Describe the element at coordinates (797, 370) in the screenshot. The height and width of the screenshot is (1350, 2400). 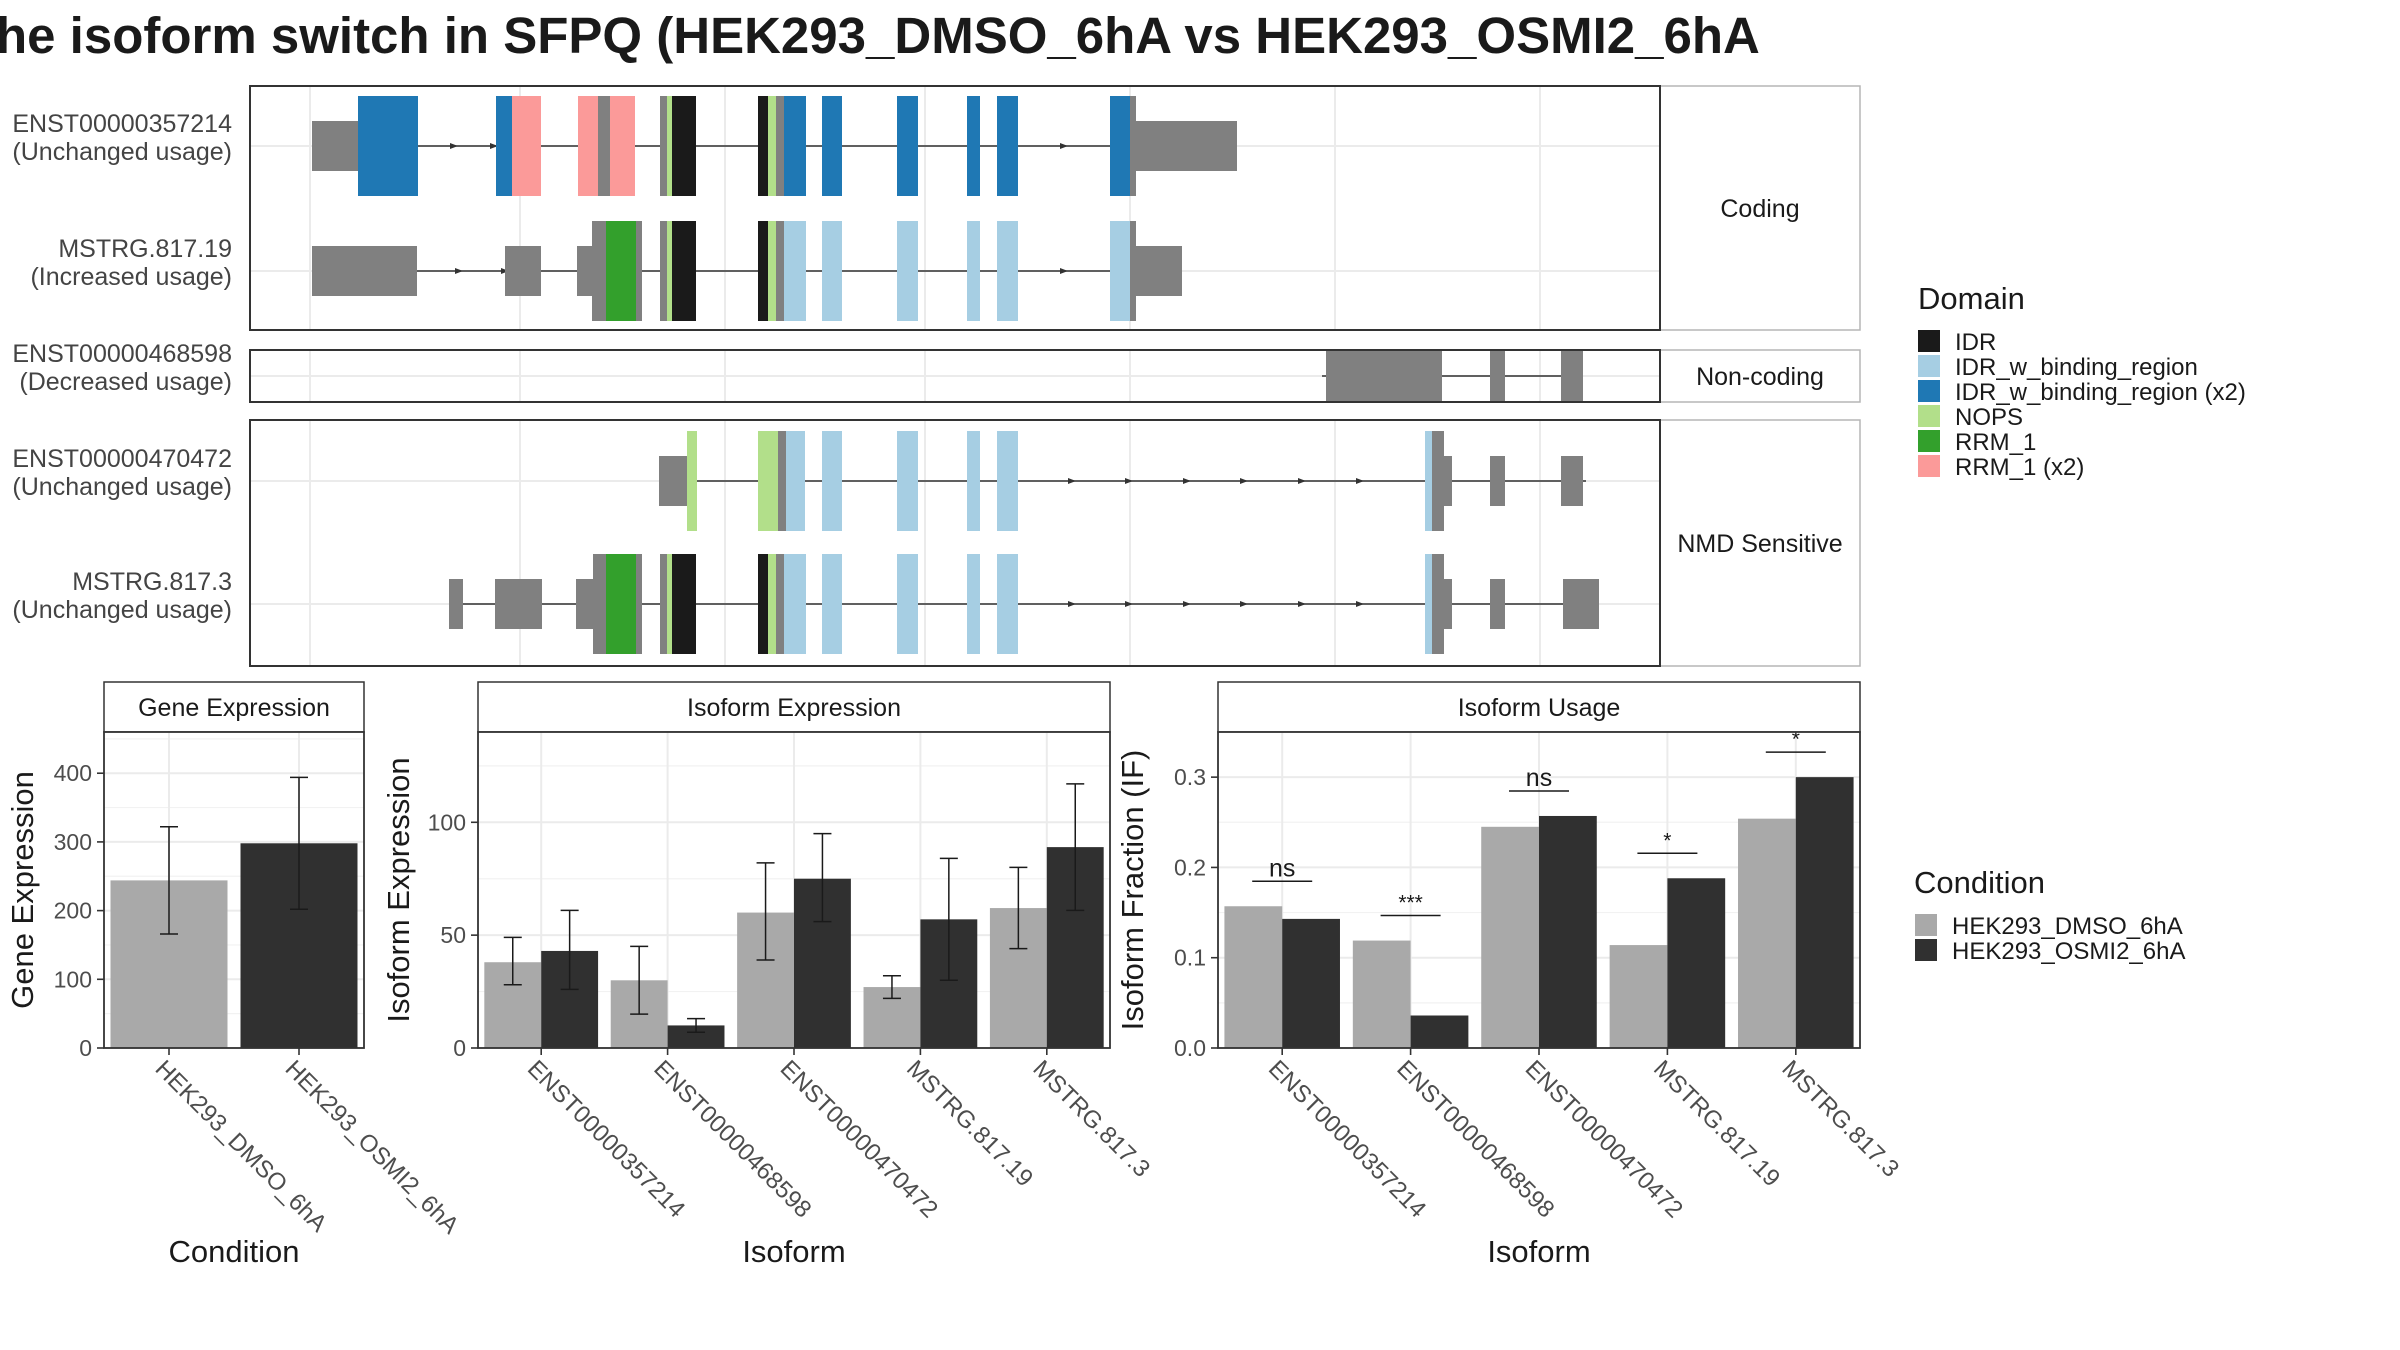
I see `isoform-track: ENST00000468598(Decreased usage)` at that location.